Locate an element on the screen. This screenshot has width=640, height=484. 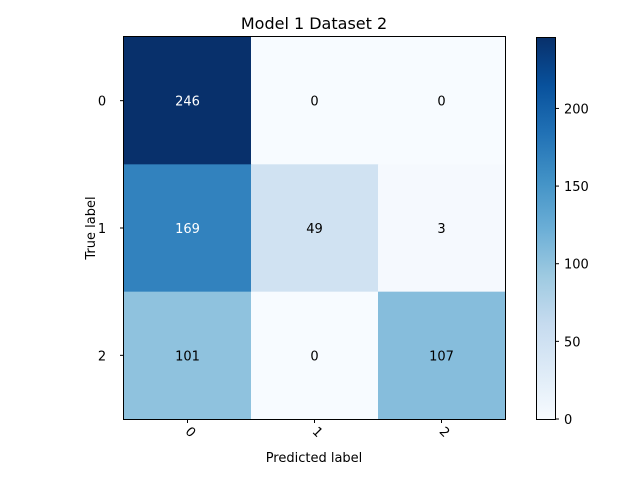
colorbar-tick-label-3: 150 is located at coordinates (576, 187).